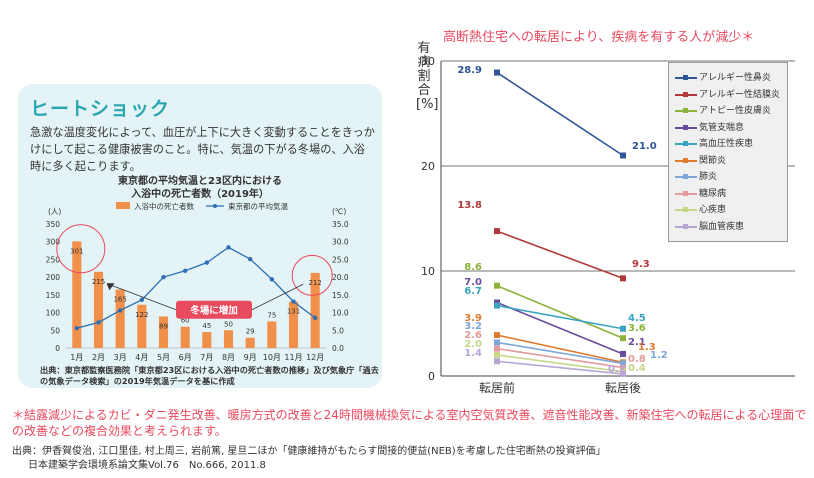  I want to click on after-value-label: 0.2, so click(617, 369).